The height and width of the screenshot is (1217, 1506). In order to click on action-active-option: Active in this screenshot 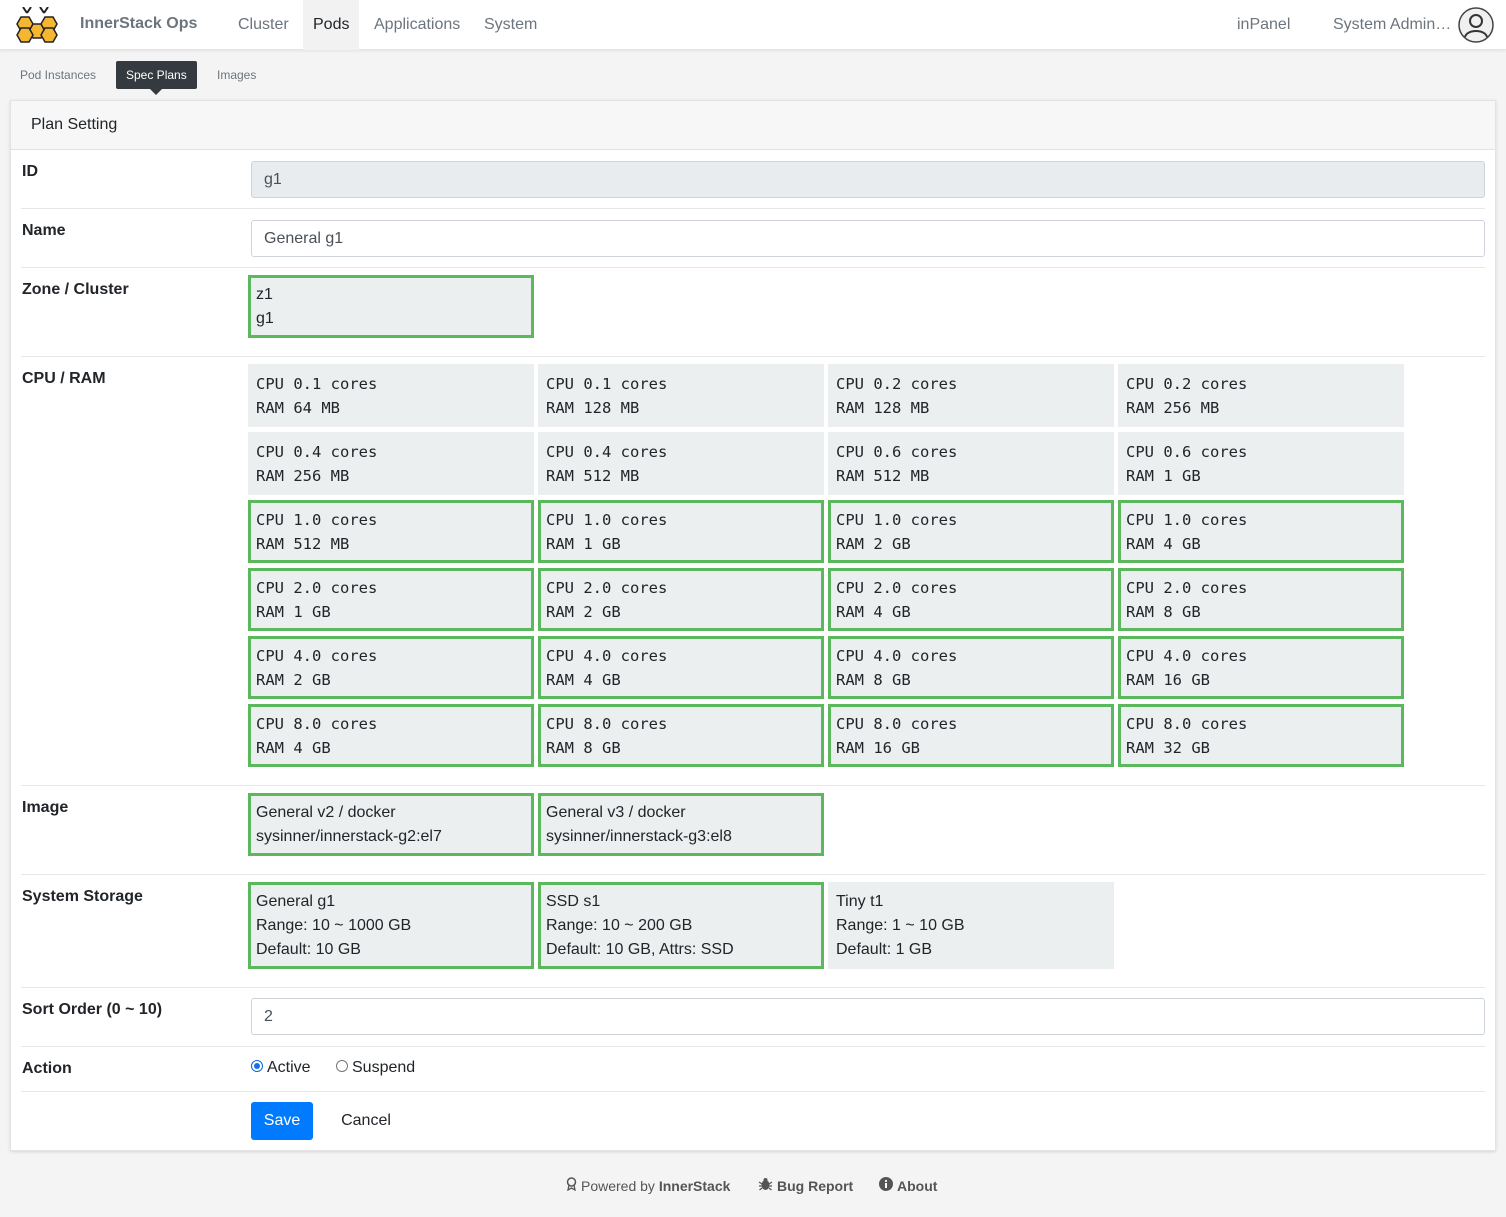, I will do `click(281, 1069)`.